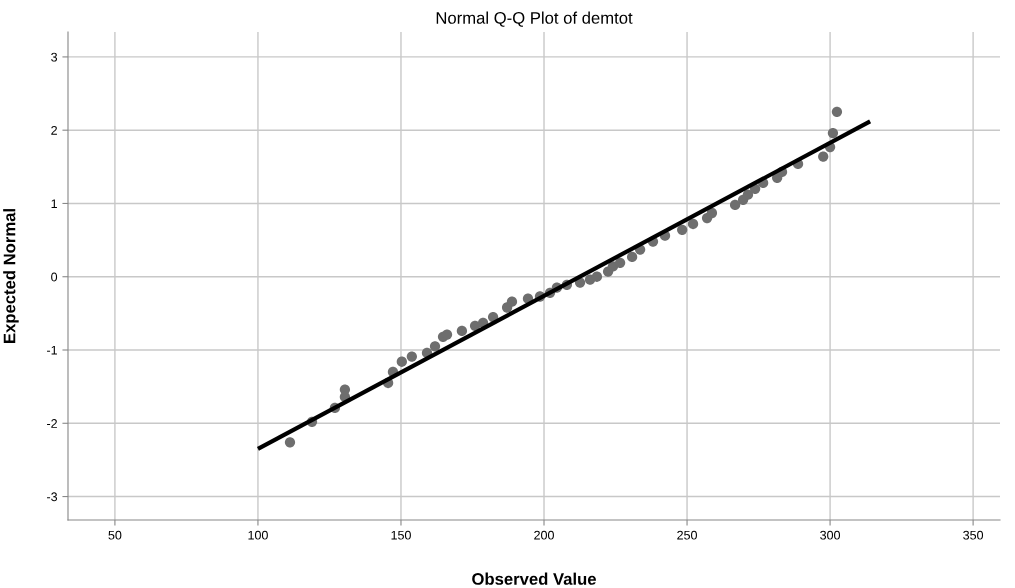 The image size is (1015, 588). What do you see at coordinates (54, 203) in the screenshot?
I see `y-tick-label: 1` at bounding box center [54, 203].